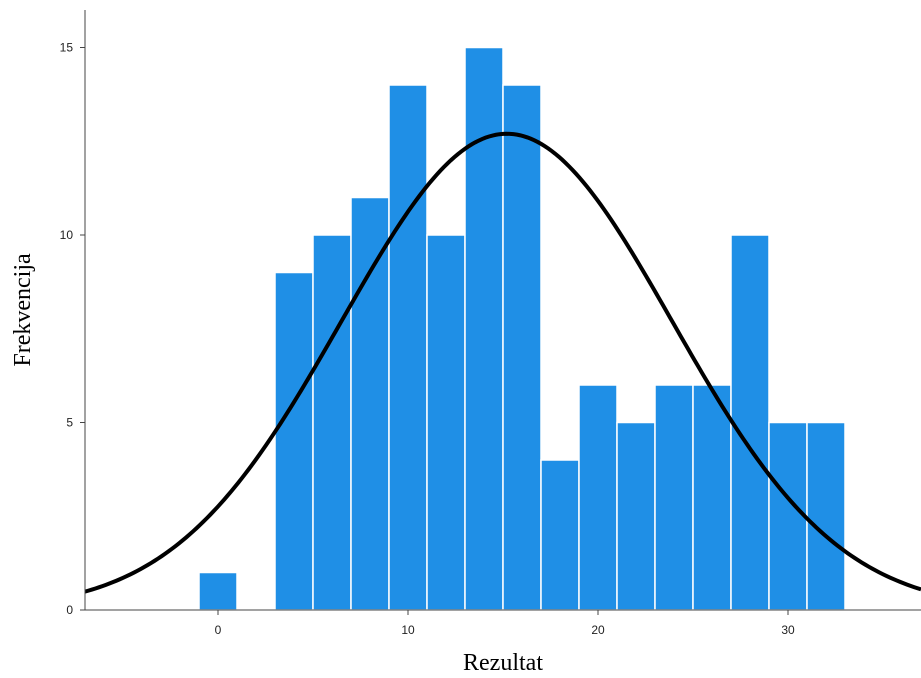 The image size is (921, 678). Describe the element at coordinates (788, 630) in the screenshot. I see `x-tick-label: 30` at that location.